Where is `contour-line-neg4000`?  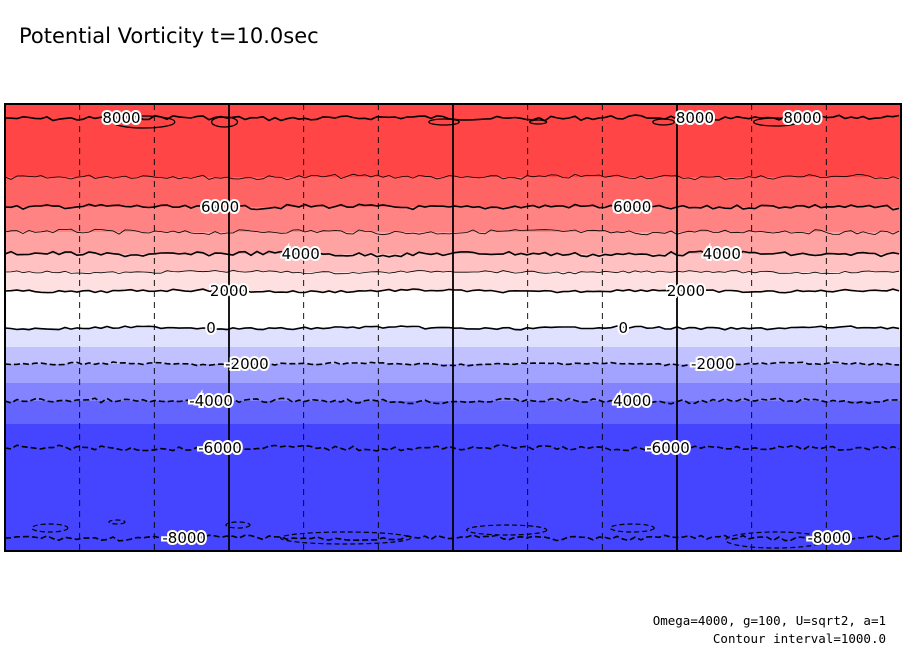
contour-line-neg4000 is located at coordinates (452, 401).